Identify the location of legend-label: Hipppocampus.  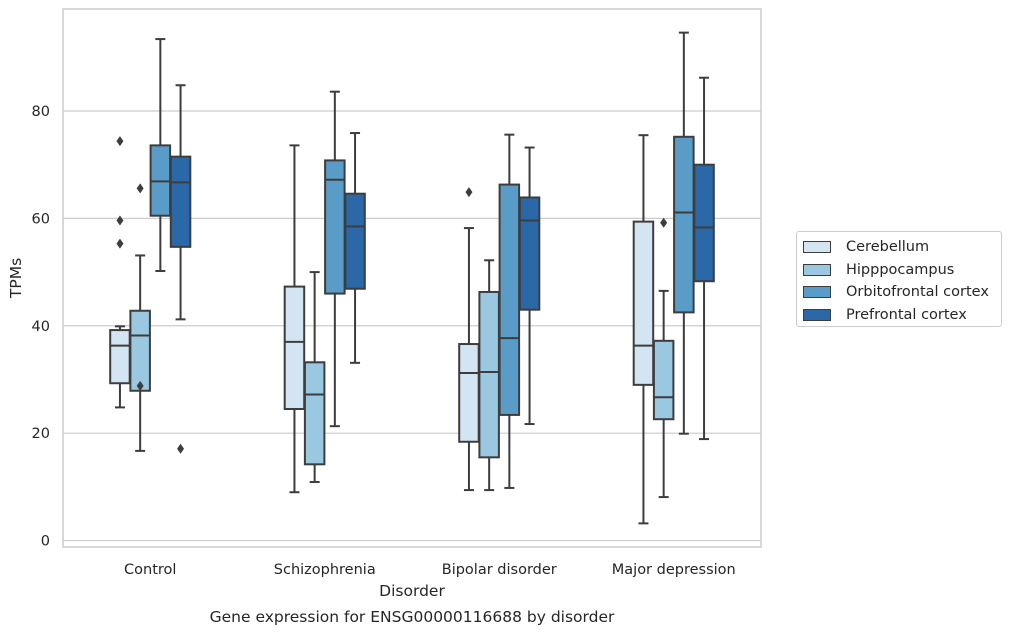
(900, 269).